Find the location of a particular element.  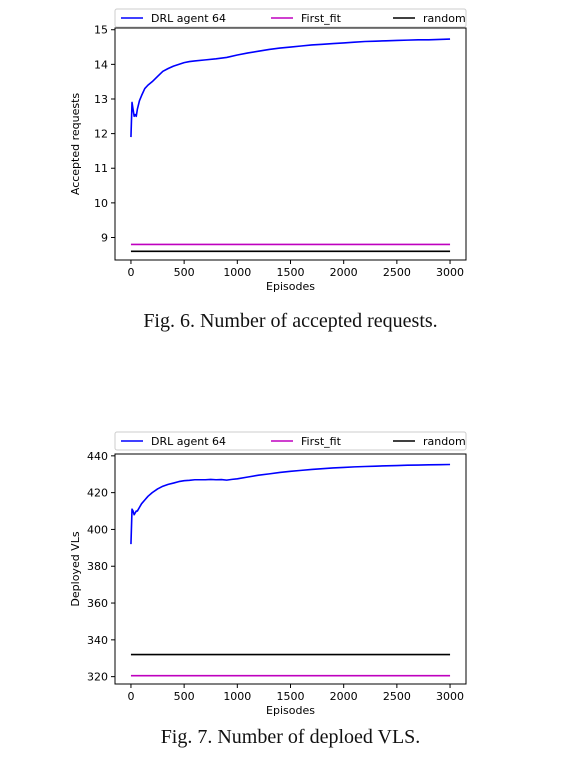

y-tick-label: 420 is located at coordinates (97, 493).